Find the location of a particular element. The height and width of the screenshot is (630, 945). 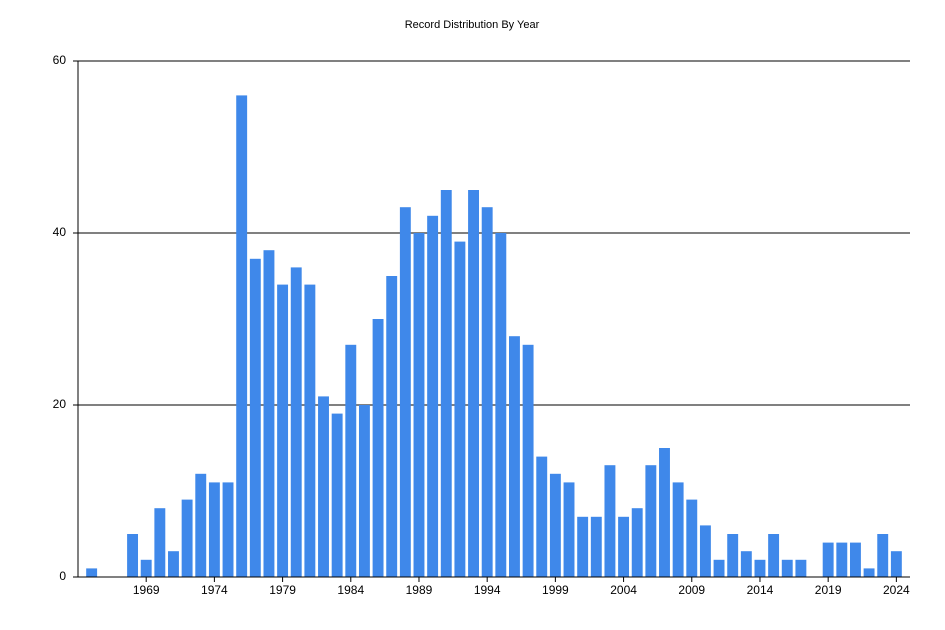

x-tick-label: 1984 is located at coordinates (350, 590).